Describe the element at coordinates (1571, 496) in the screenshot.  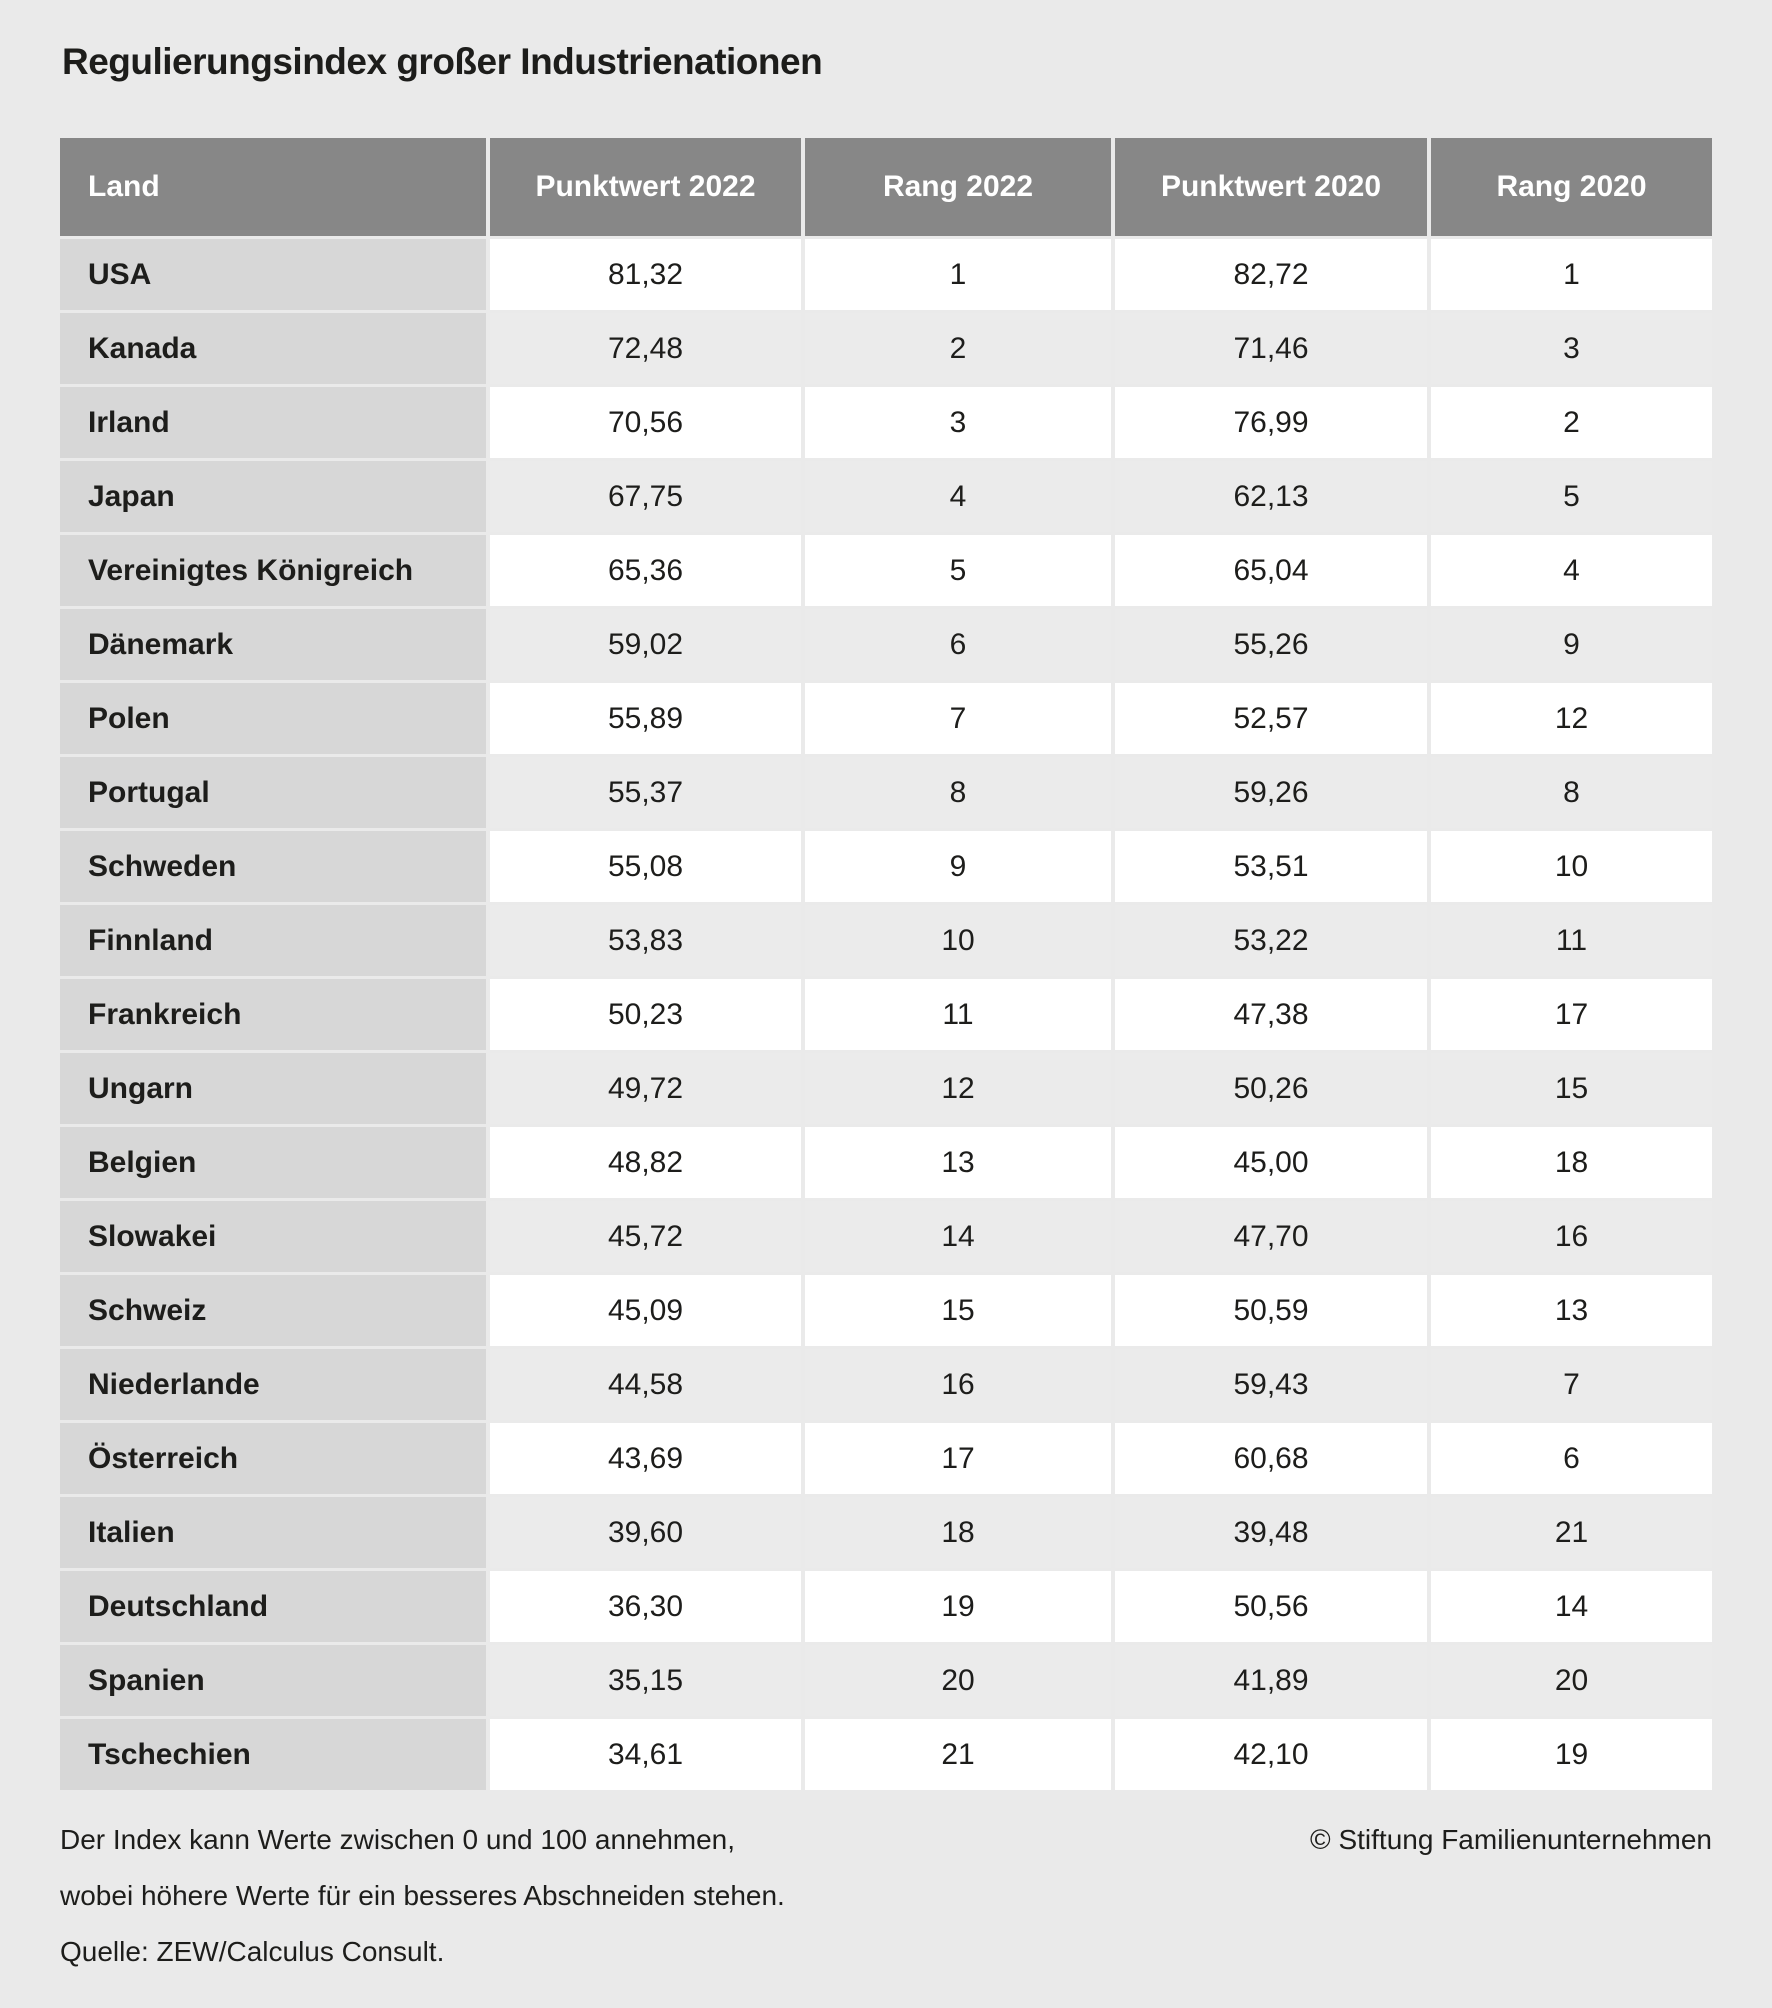
I see `rang-2020-cell: 5` at that location.